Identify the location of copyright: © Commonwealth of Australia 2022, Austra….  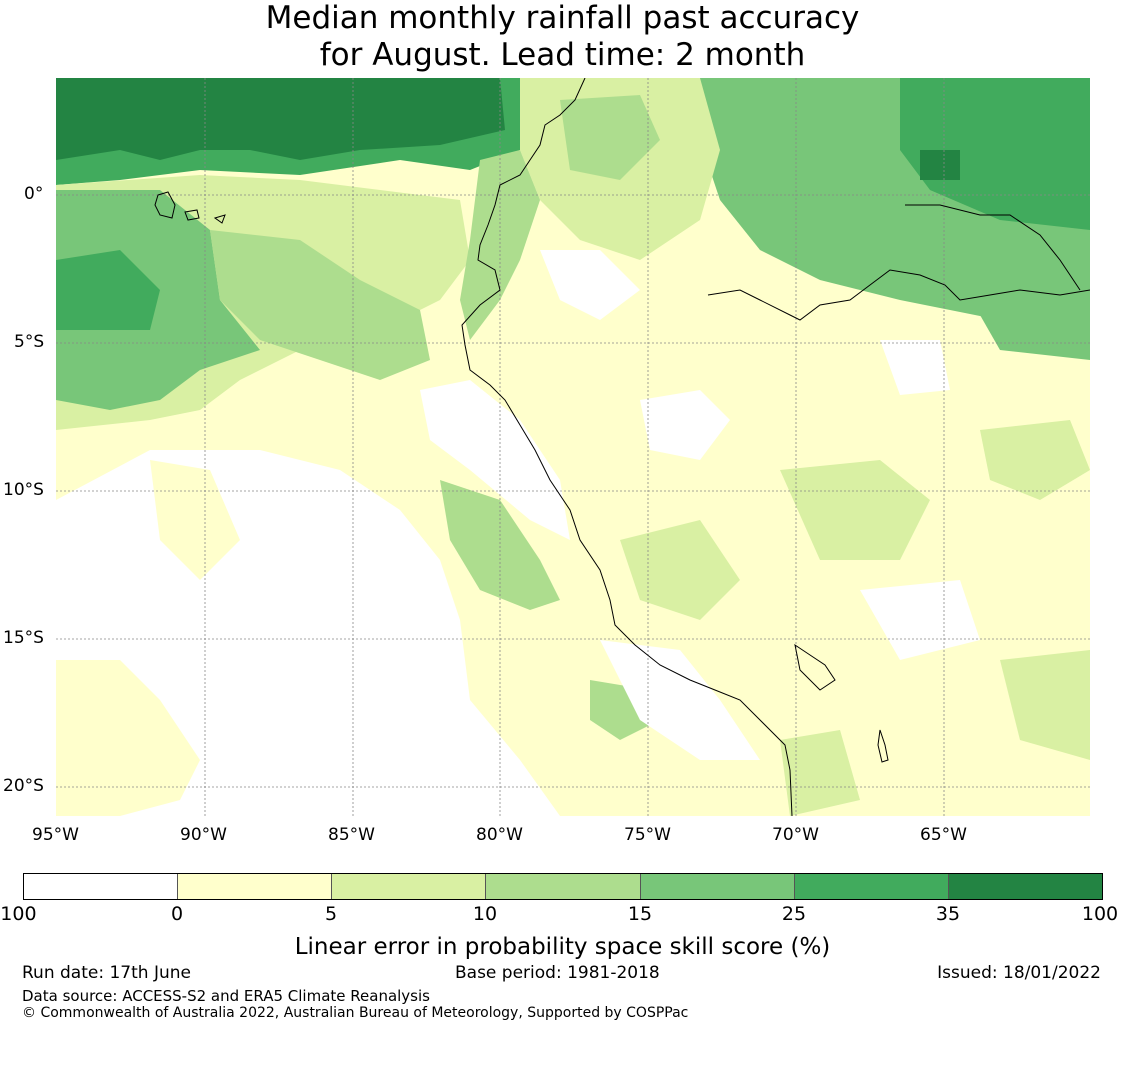
(355, 1013).